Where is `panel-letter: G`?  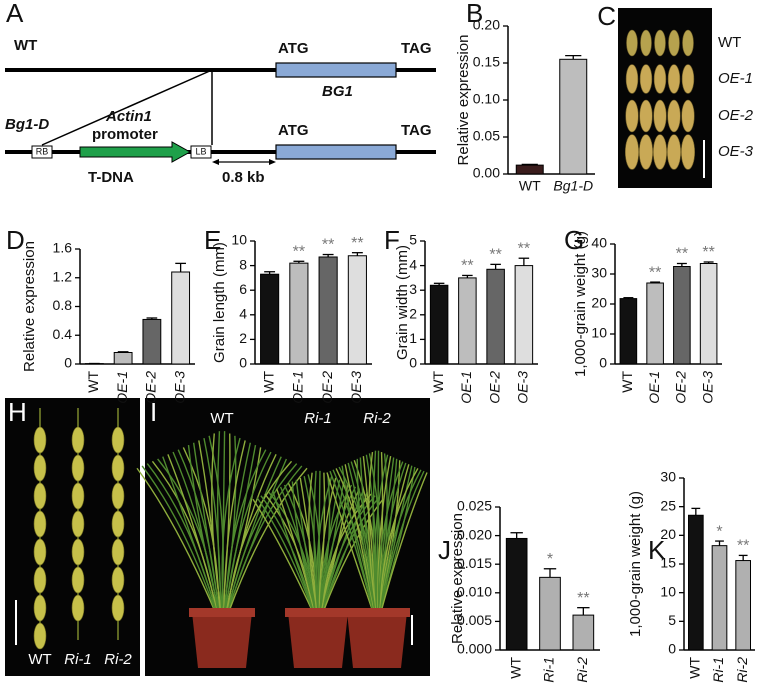 panel-letter: G is located at coordinates (574, 240).